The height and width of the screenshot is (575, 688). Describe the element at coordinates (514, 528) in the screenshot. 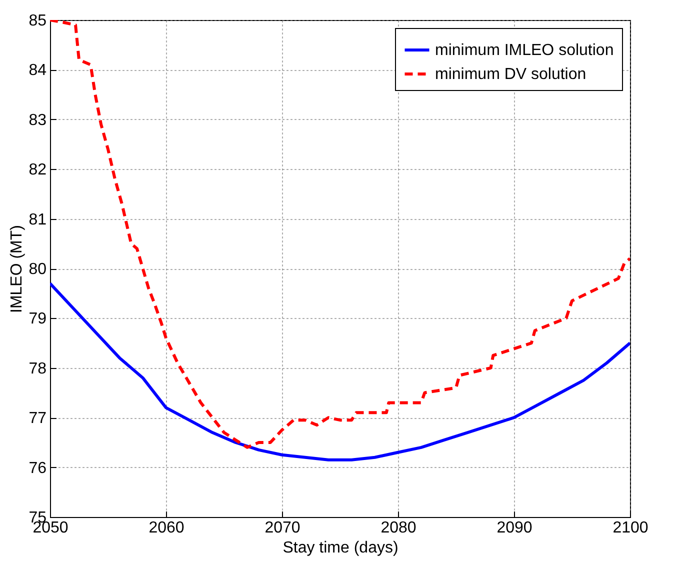

I see `x-tick-label: 2090` at that location.